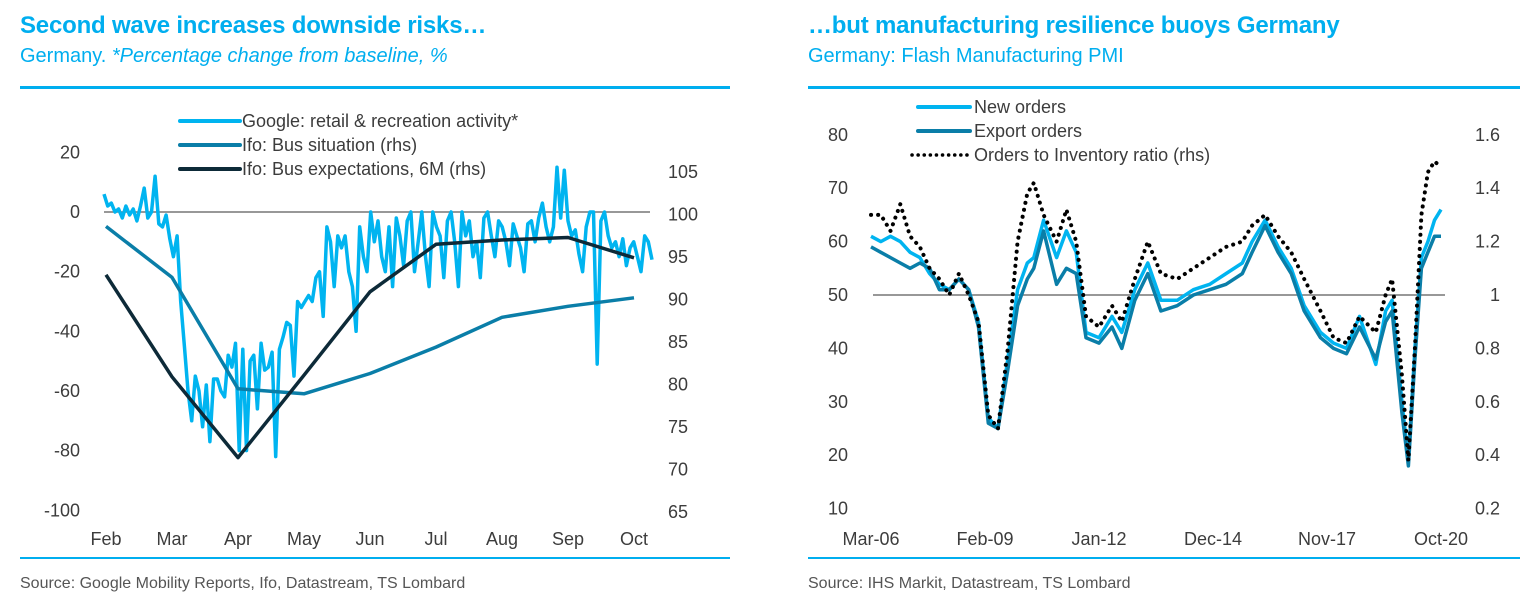 The image size is (1529, 608). I want to click on left-axis-tick-label: 60, so click(838, 242).